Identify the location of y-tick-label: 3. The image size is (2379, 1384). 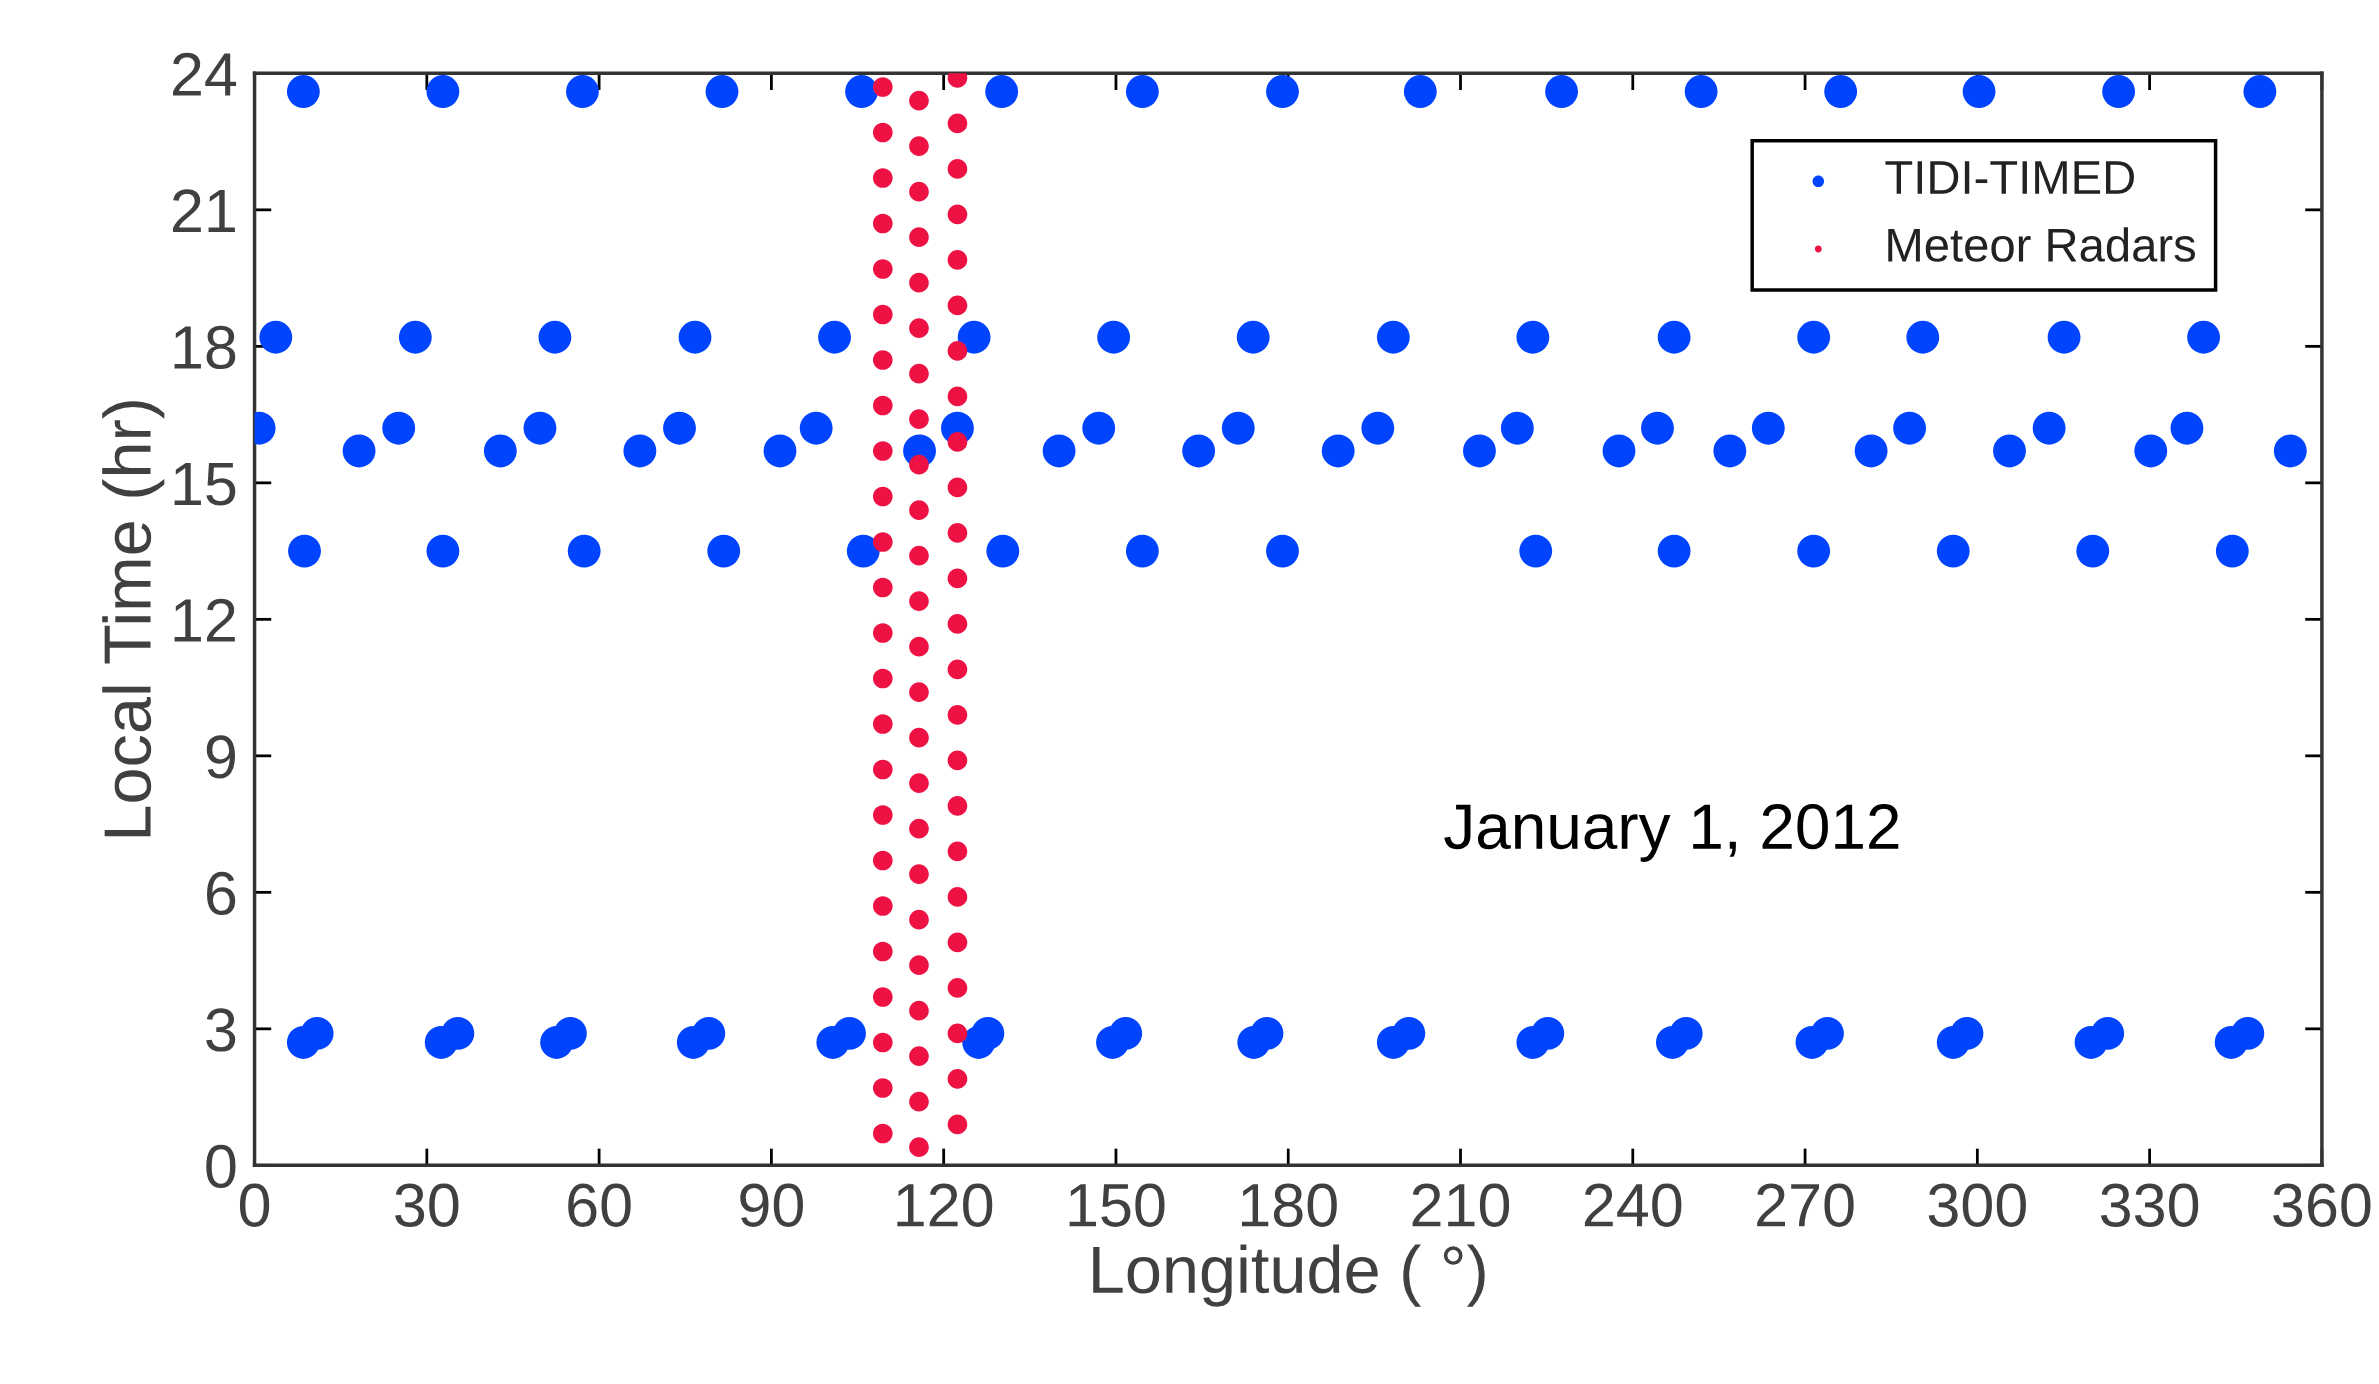
(221, 1030).